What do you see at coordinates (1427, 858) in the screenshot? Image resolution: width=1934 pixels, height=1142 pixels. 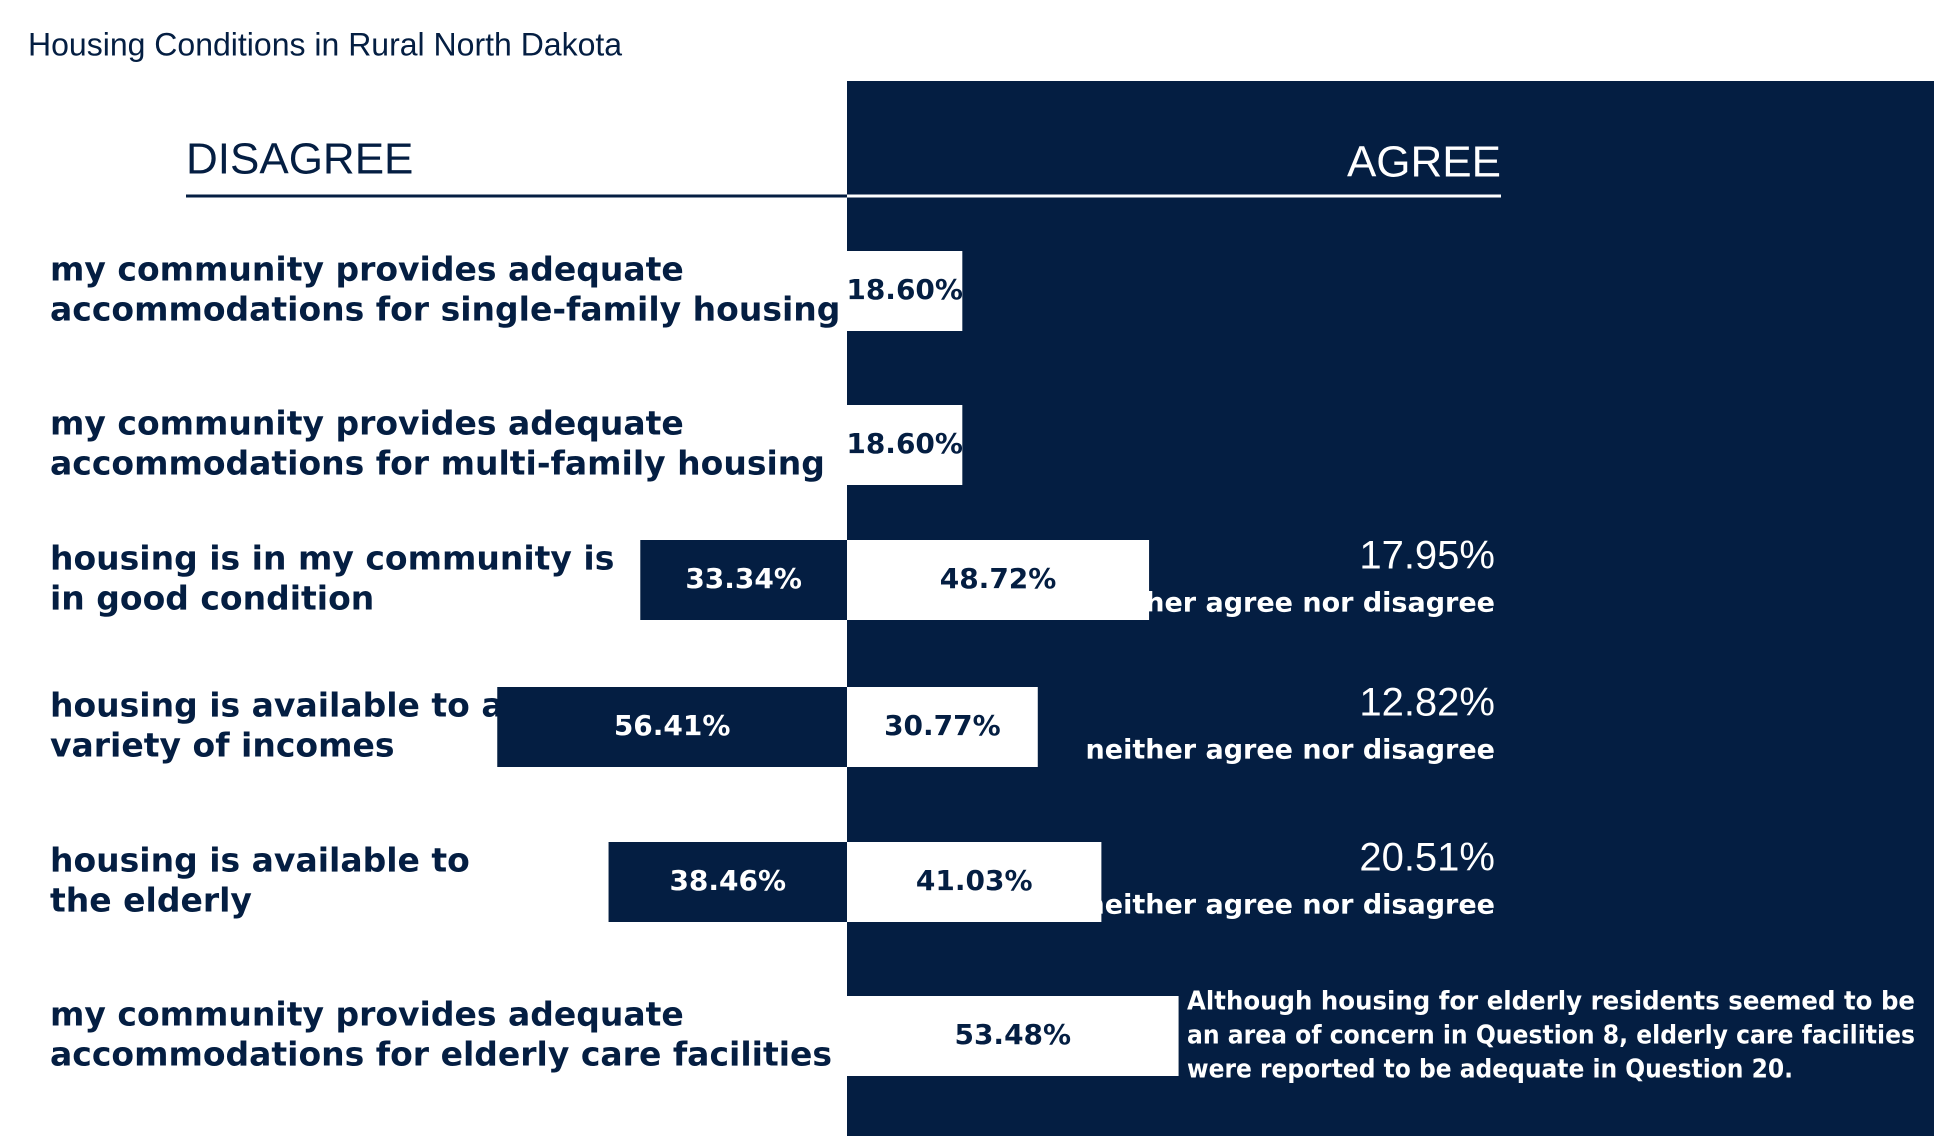 I see `neutral-value: 20.51%` at bounding box center [1427, 858].